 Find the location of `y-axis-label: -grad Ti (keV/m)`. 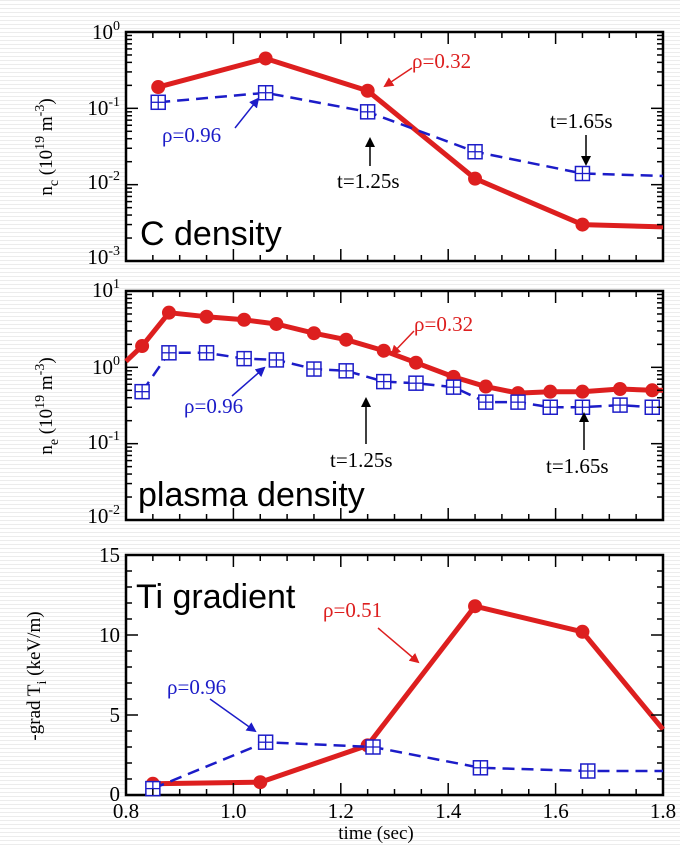

y-axis-label: -grad Ti (keV/m) is located at coordinates (37, 675).